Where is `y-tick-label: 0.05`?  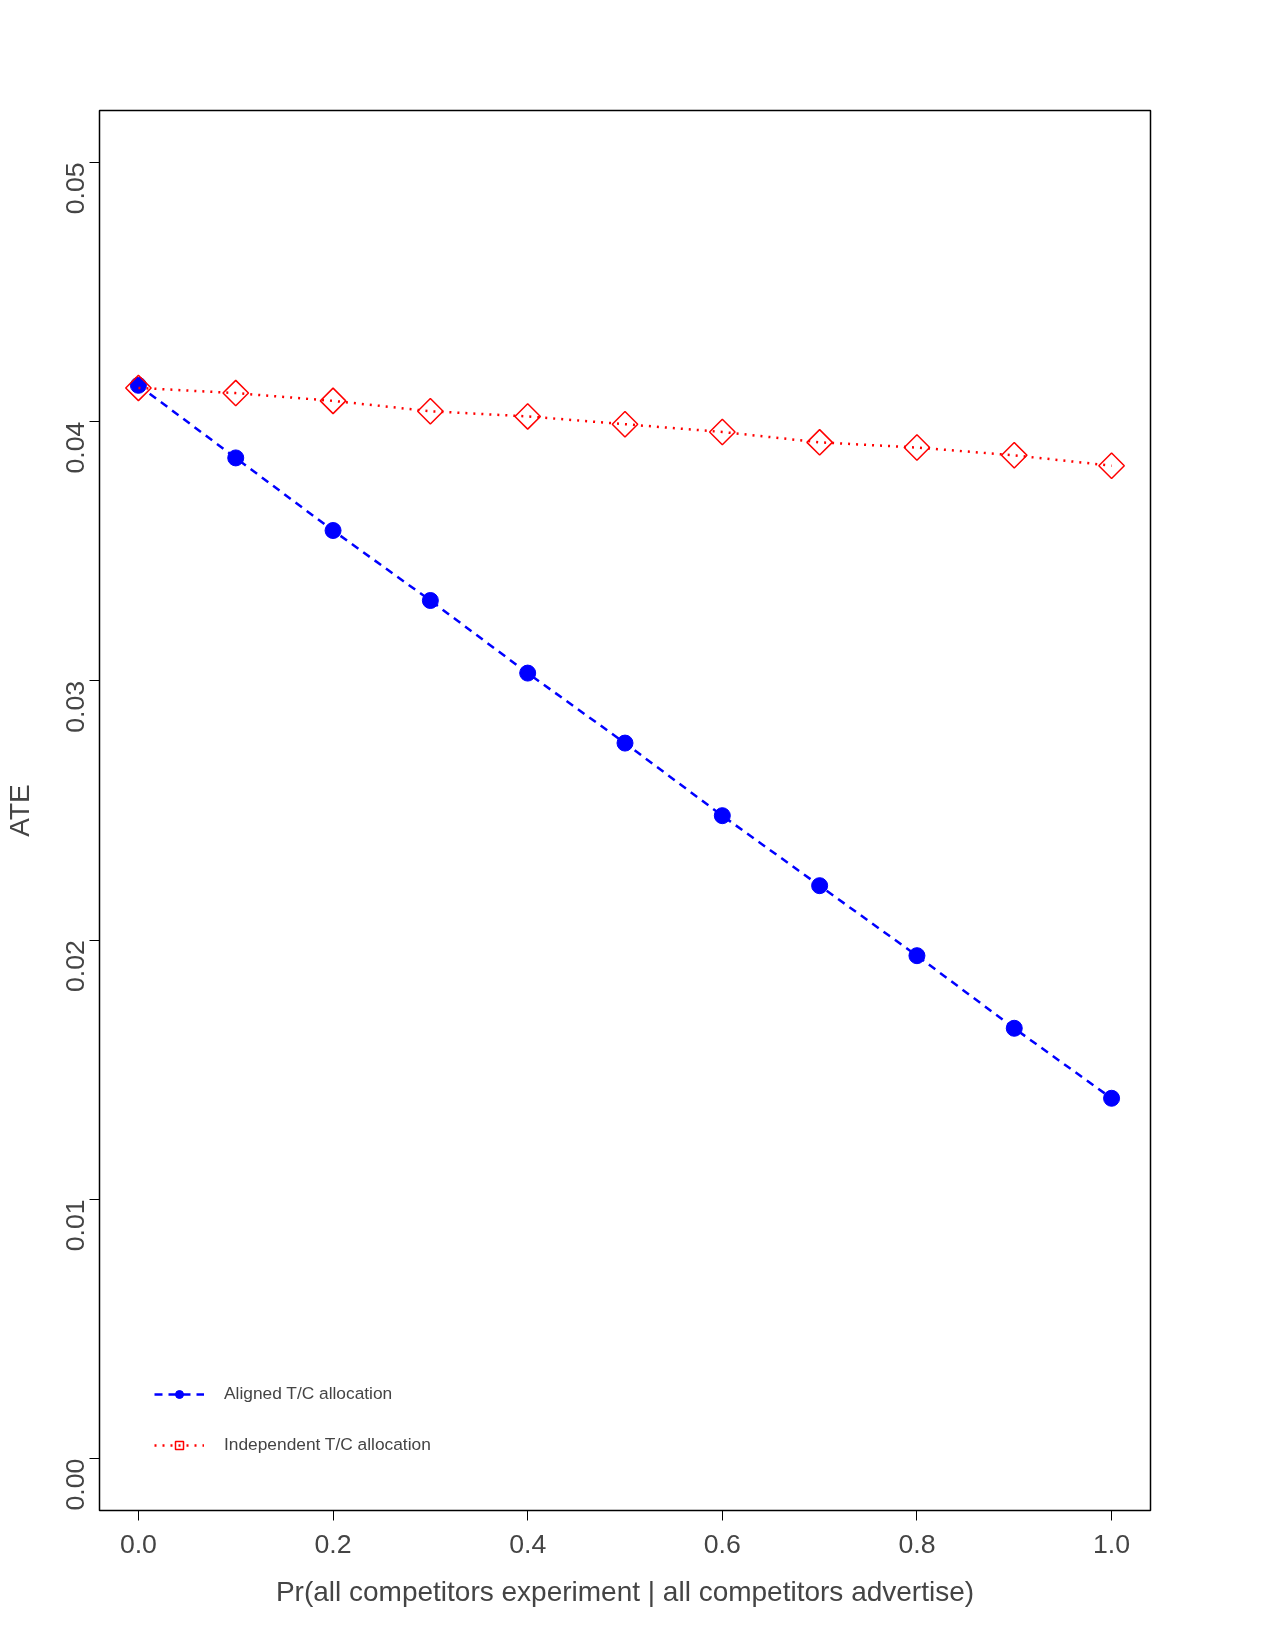
y-tick-label: 0.05 is located at coordinates (75, 188).